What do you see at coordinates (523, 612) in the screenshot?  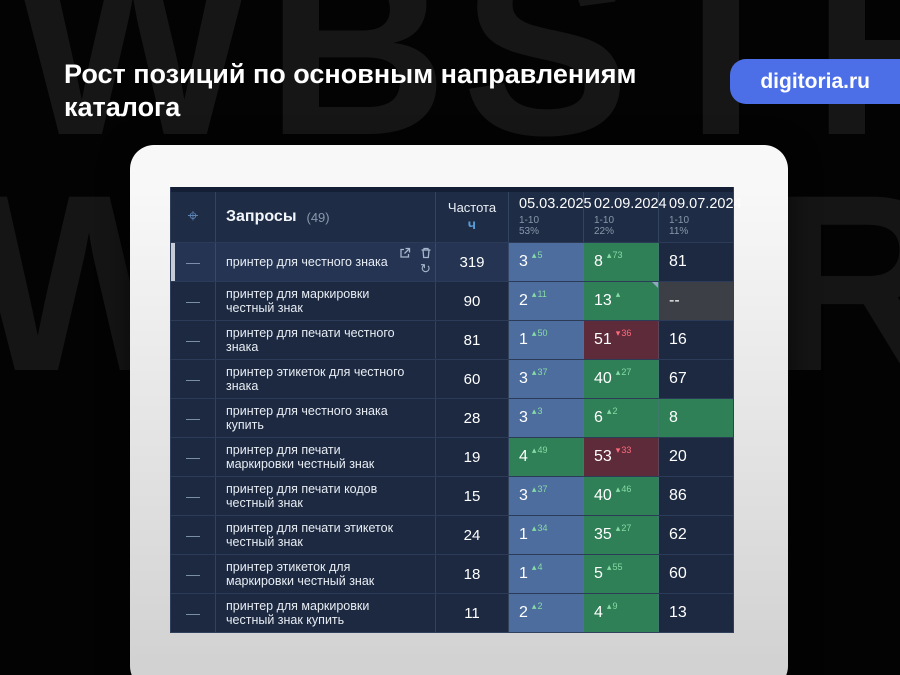 I see `position-value: 2` at bounding box center [523, 612].